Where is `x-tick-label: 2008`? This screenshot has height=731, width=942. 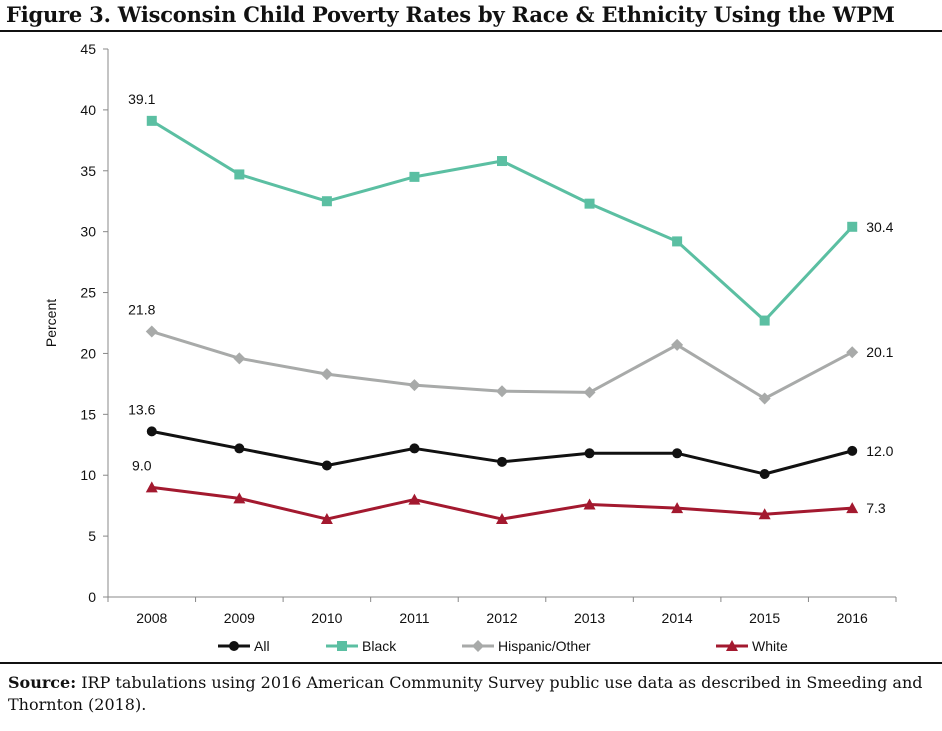
x-tick-label: 2008 is located at coordinates (151, 618).